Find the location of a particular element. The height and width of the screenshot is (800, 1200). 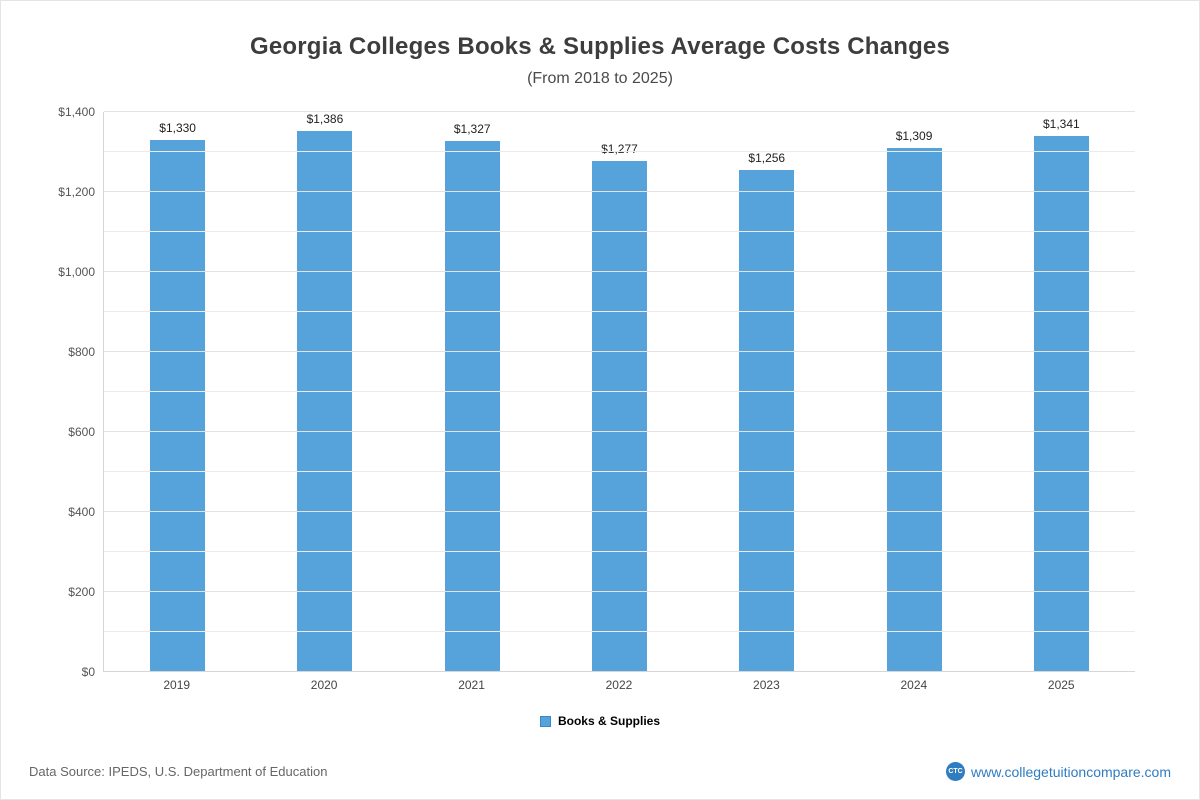

bar-group: $1,256 is located at coordinates (766, 392).